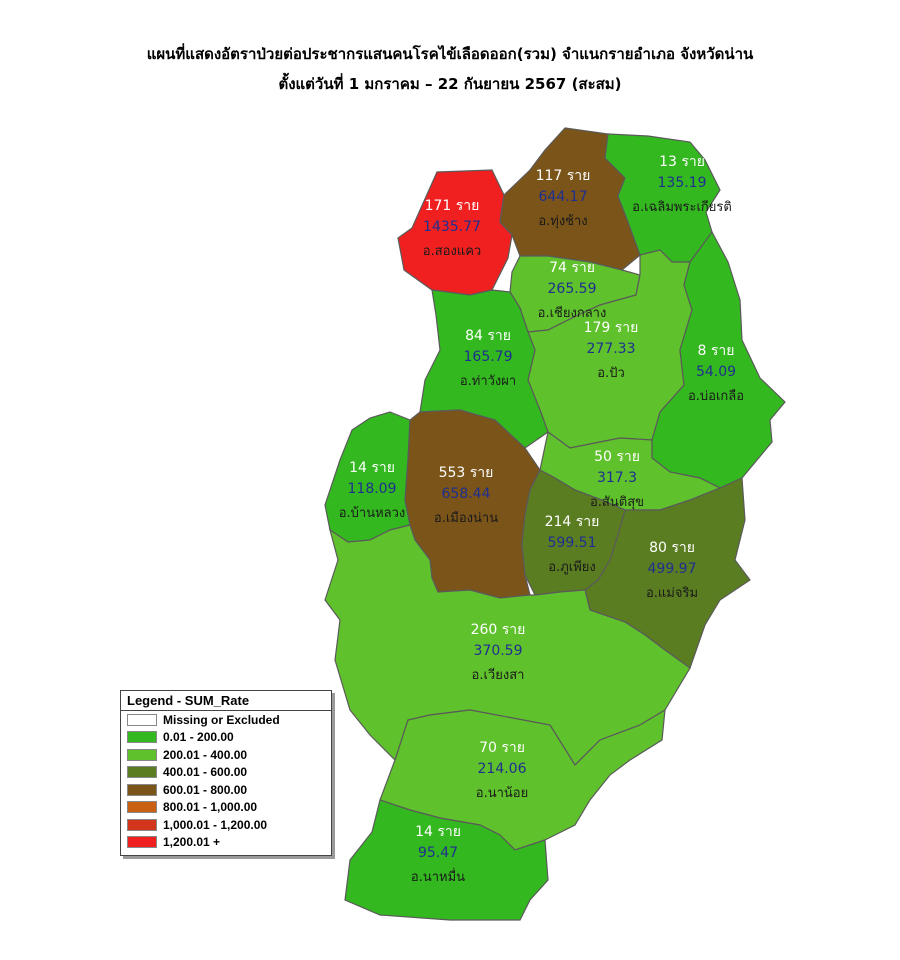 The width and height of the screenshot is (900, 960). What do you see at coordinates (205, 772) in the screenshot?
I see `legend-label: 400.01 - 600.00` at bounding box center [205, 772].